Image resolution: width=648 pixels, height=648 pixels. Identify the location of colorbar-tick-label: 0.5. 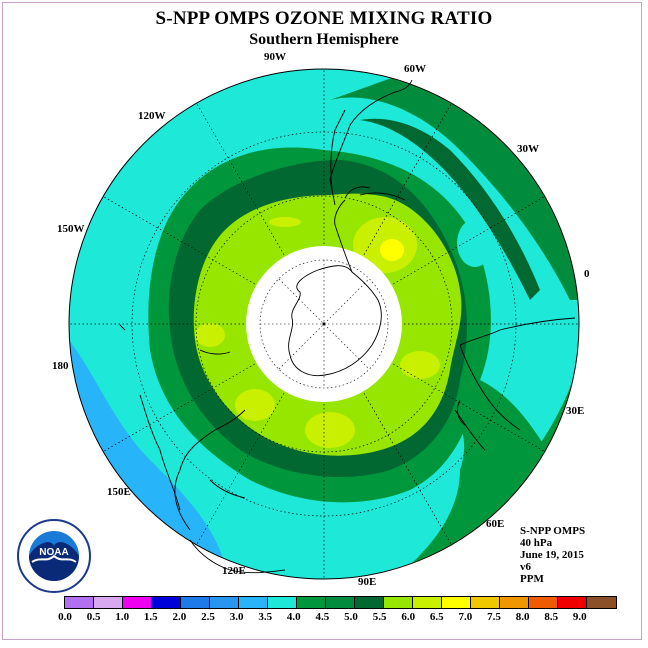
(93, 617).